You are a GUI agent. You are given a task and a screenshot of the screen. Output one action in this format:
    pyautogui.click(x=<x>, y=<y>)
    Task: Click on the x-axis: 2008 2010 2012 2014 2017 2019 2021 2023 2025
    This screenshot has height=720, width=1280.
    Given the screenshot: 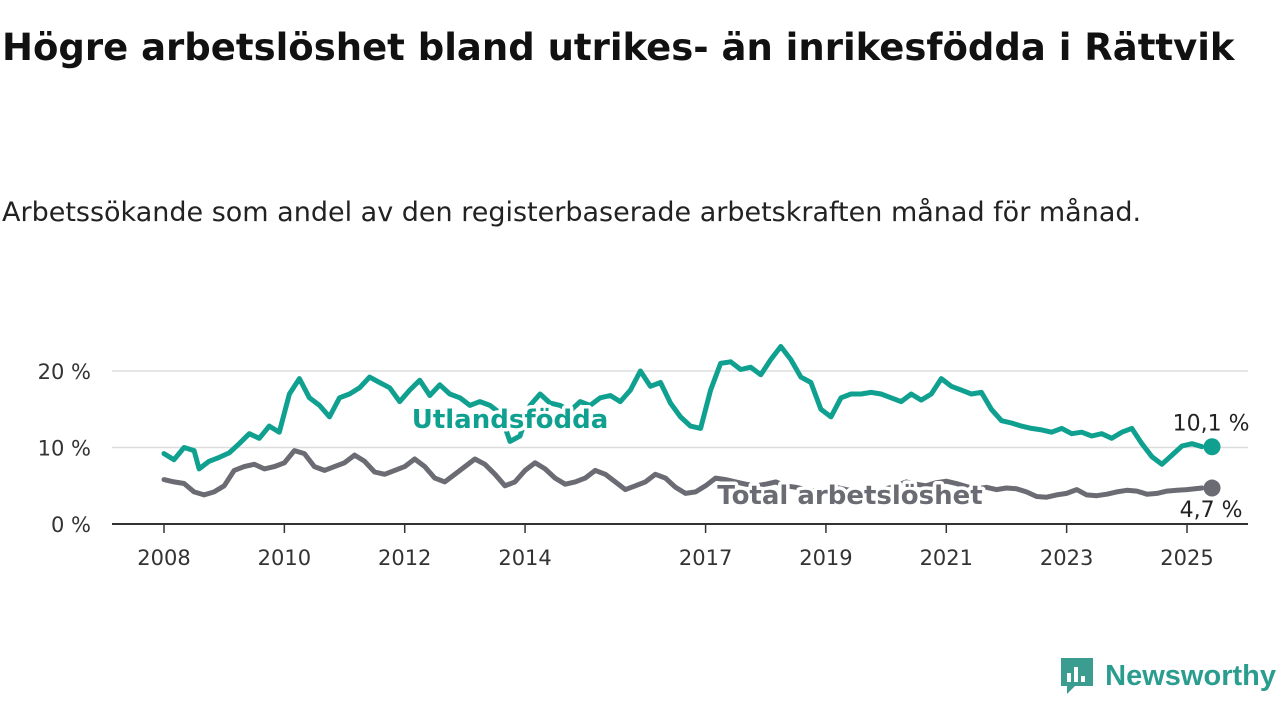 What is the action you would take?
    pyautogui.click(x=680, y=546)
    